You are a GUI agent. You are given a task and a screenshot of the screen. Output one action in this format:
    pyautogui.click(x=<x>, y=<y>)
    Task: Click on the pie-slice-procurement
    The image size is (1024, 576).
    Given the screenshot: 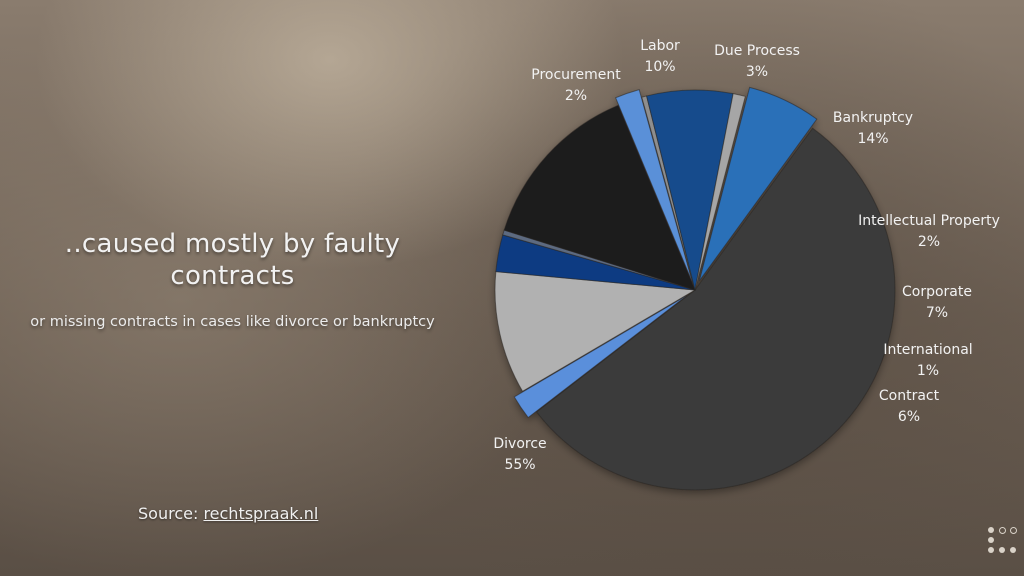 What is the action you would take?
    pyautogui.click(x=600, y=357)
    